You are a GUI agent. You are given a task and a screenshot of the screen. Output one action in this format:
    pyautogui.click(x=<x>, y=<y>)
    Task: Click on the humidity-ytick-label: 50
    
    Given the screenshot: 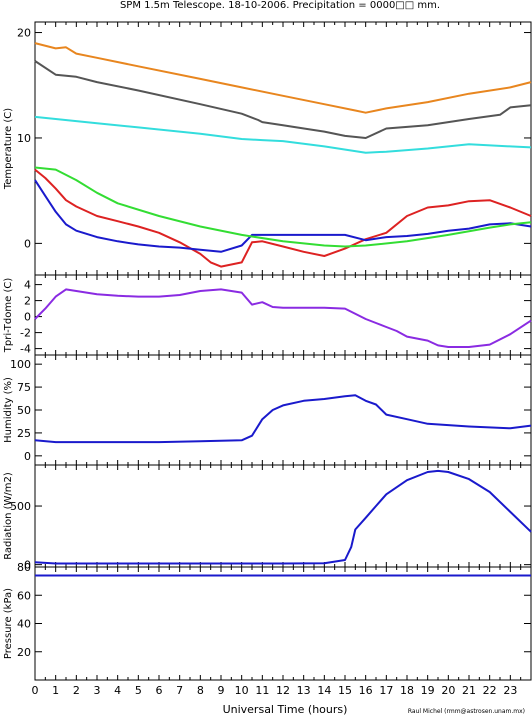 What is the action you would take?
    pyautogui.click(x=24, y=410)
    